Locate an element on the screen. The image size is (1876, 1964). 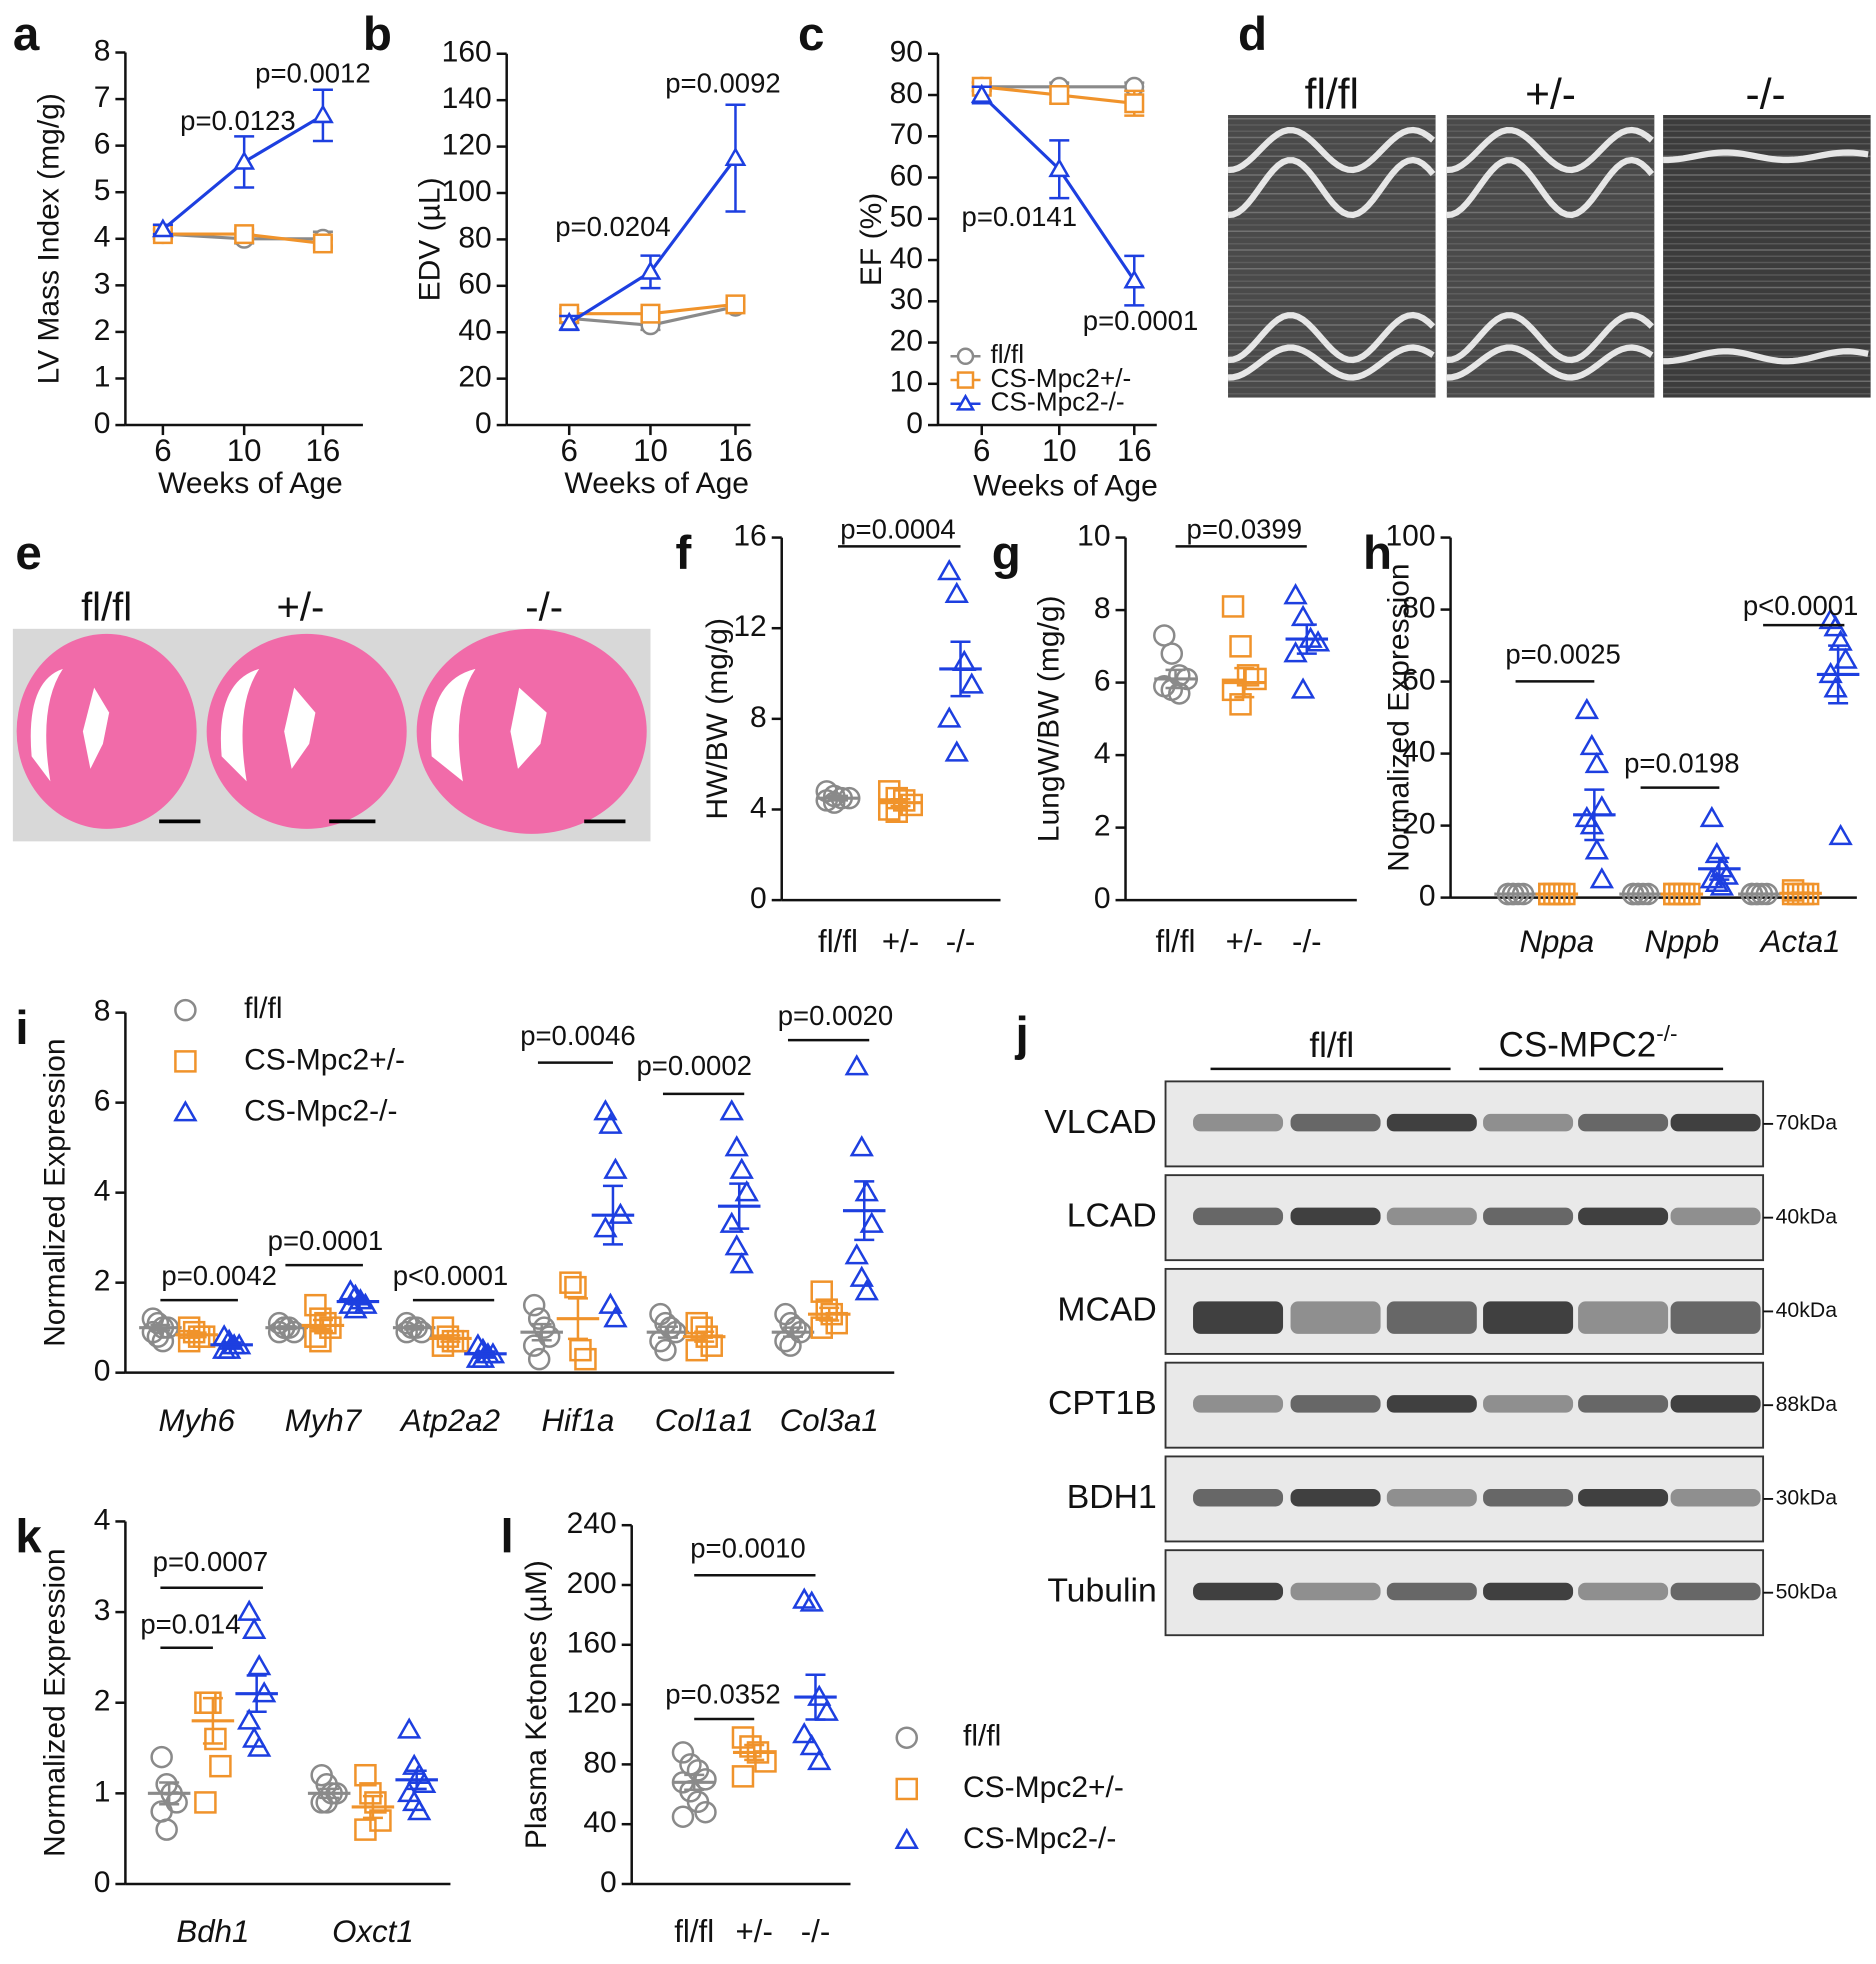
panel-letter: f is located at coordinates (683, 553).